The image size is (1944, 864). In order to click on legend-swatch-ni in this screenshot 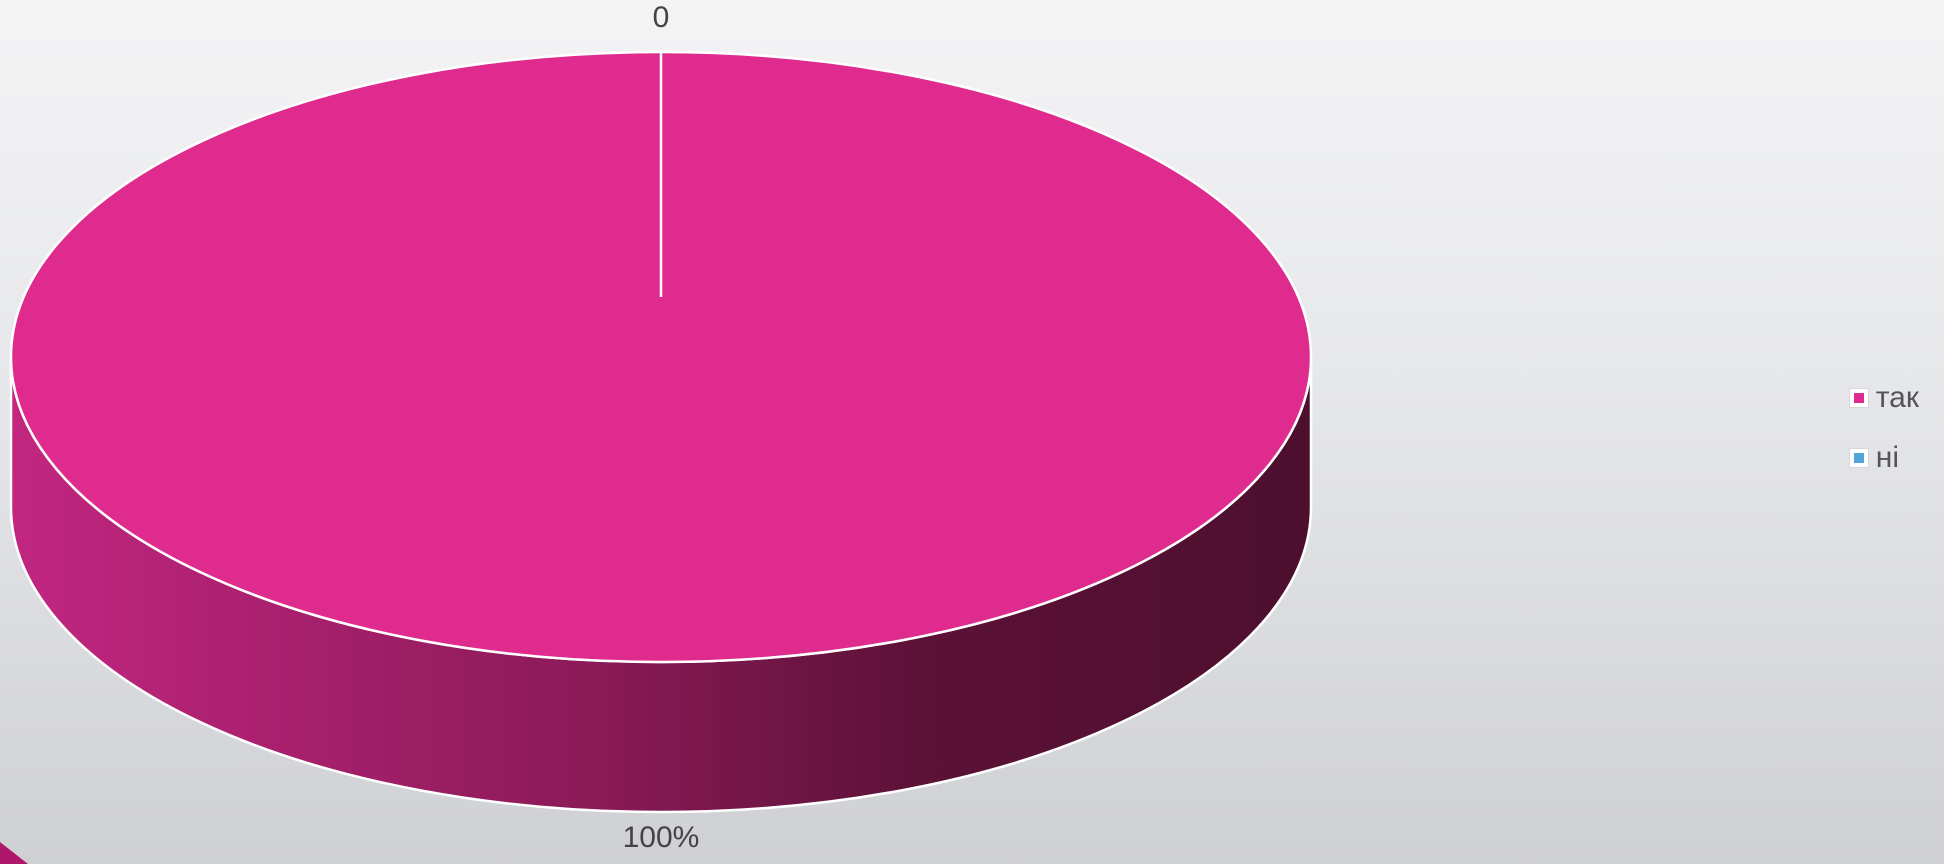, I will do `click(1858, 458)`.